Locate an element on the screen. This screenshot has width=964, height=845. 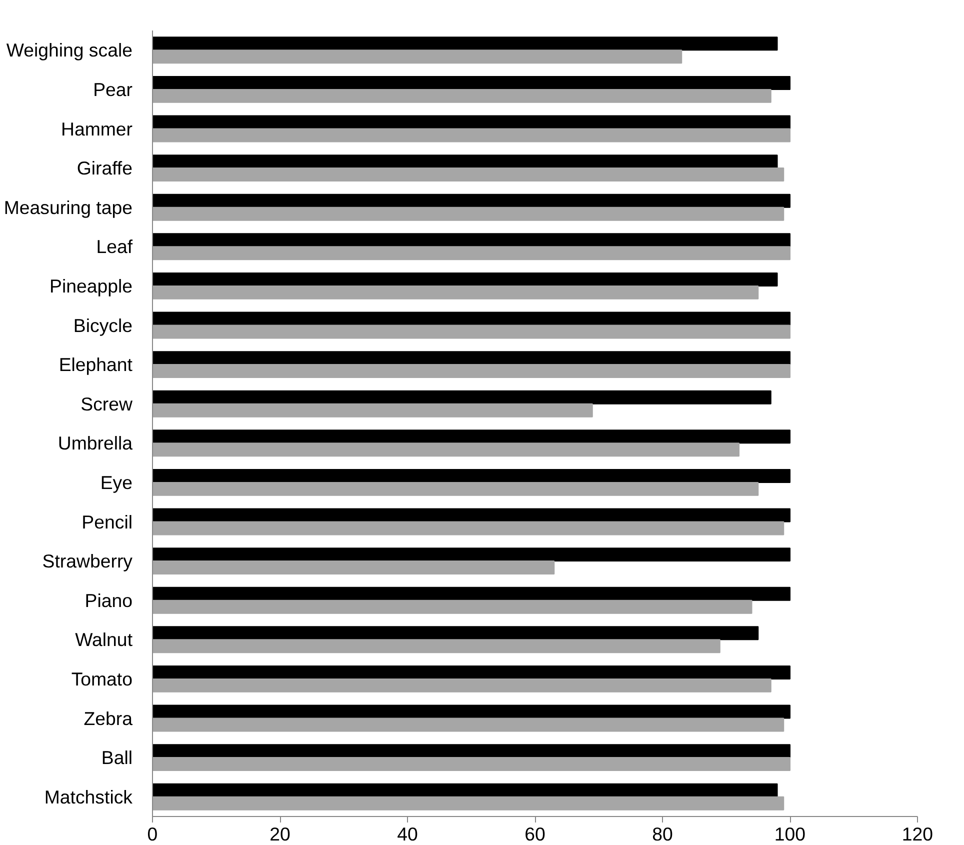
y-tick-label: Zebra is located at coordinates (109, 718).